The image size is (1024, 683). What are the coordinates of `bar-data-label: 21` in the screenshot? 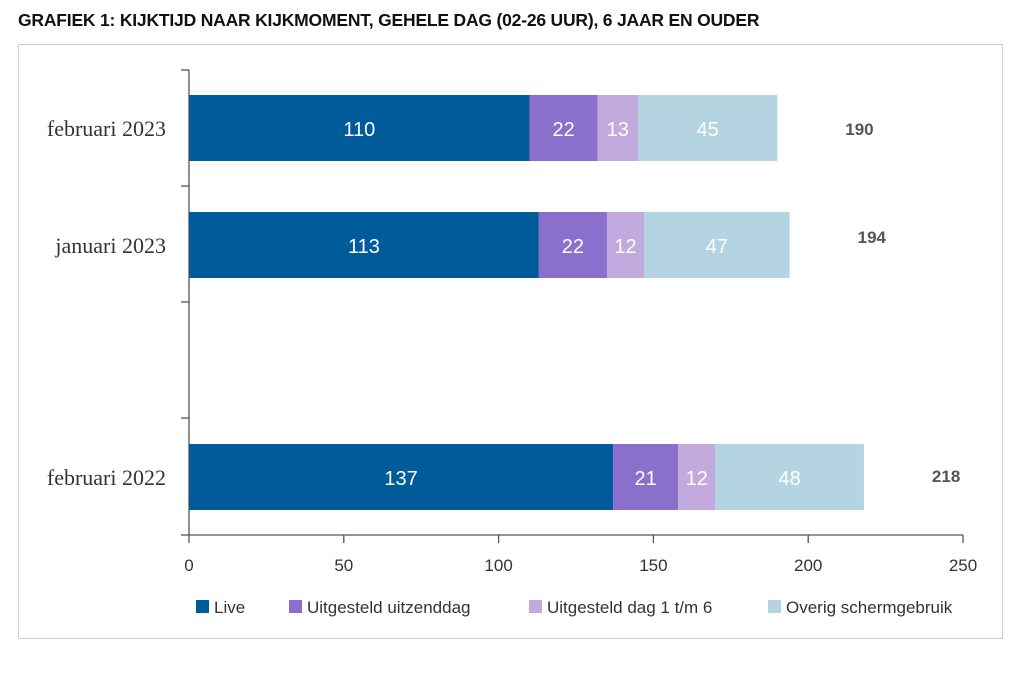 It's located at (646, 479).